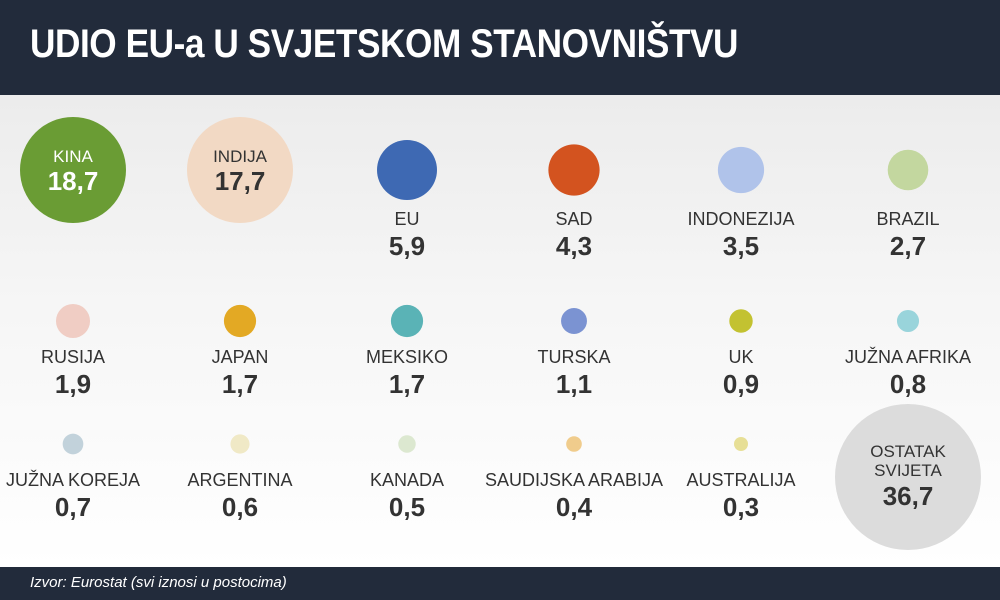 Image resolution: width=1000 pixels, height=600 pixels. I want to click on bubble-indija, so click(240, 170).